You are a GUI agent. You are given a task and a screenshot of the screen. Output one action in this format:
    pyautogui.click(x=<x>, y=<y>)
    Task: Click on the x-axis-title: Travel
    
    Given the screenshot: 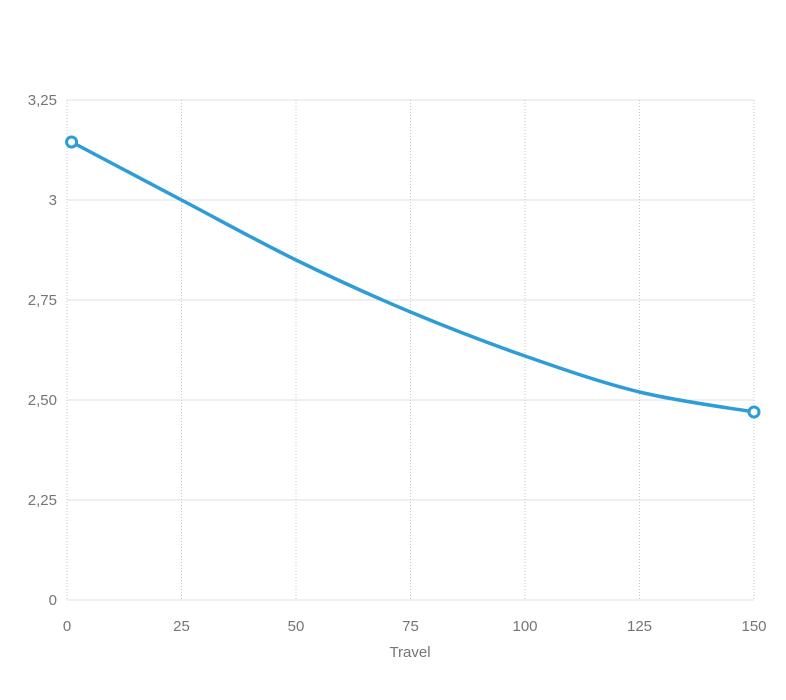 What is the action you would take?
    pyautogui.click(x=409, y=652)
    